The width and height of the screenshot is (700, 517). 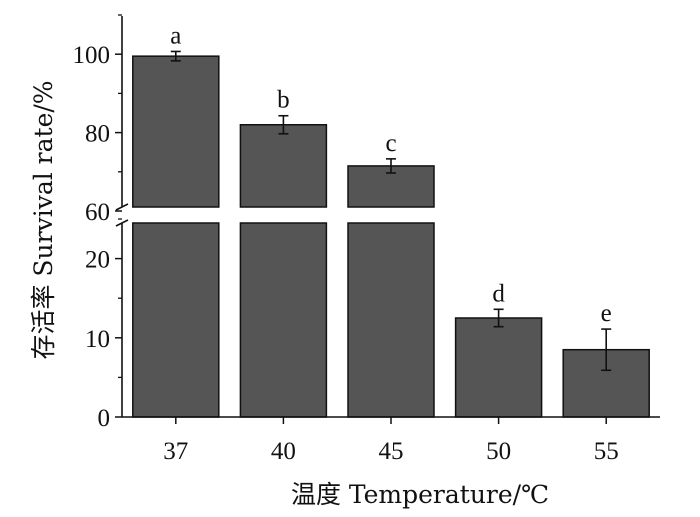 What do you see at coordinates (391, 451) in the screenshot?
I see `x-tick-label-45: 45` at bounding box center [391, 451].